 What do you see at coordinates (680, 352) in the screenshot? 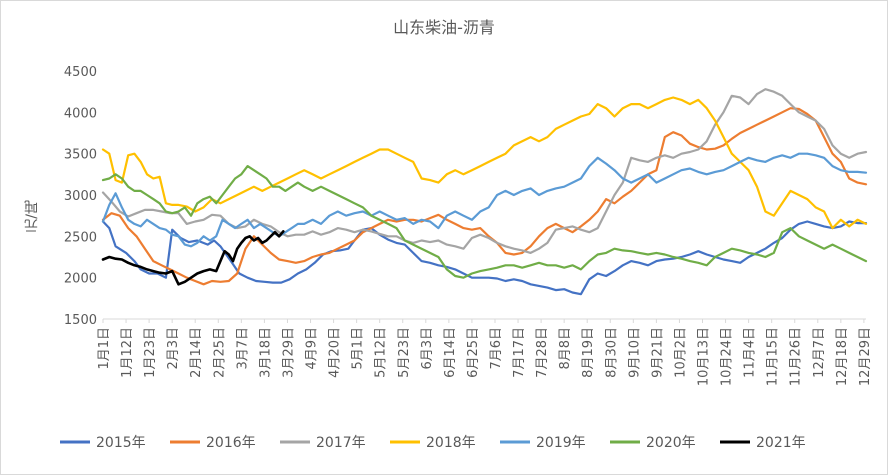
I see `x-tick-label: 10月2日` at bounding box center [680, 352].